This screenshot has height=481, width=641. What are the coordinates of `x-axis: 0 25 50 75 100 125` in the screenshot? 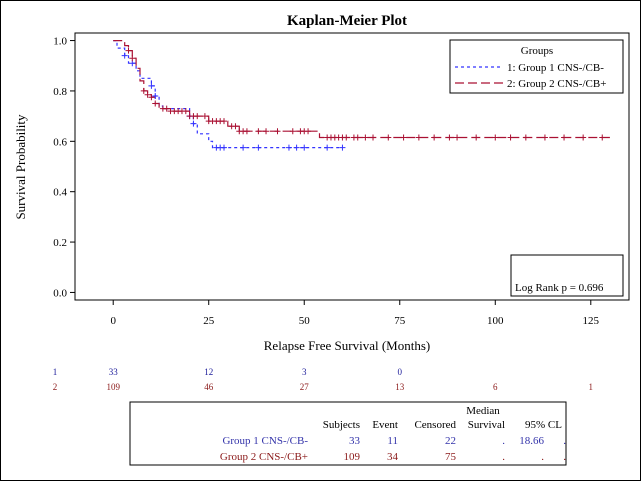 It's located at (355, 313).